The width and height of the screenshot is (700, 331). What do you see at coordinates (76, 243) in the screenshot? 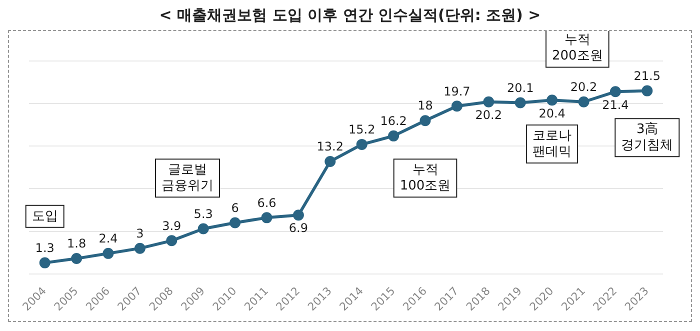
I see `data-label: 1.8` at bounding box center [76, 243].